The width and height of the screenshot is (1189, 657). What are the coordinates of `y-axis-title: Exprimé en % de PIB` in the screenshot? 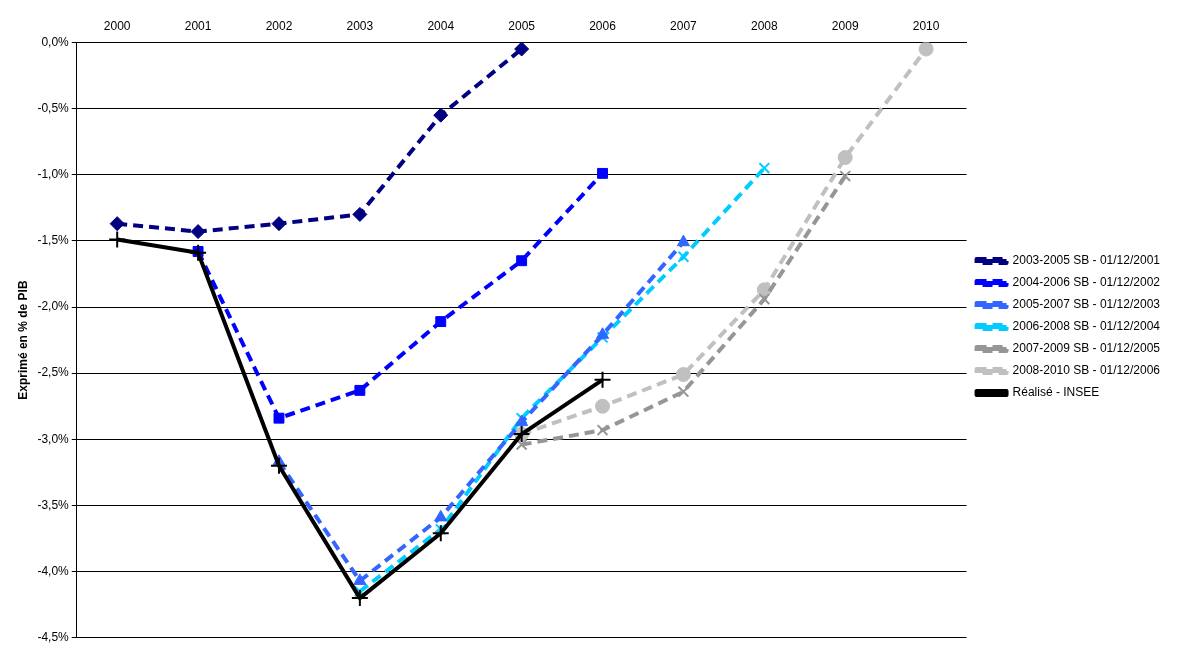 It's located at (22, 340).